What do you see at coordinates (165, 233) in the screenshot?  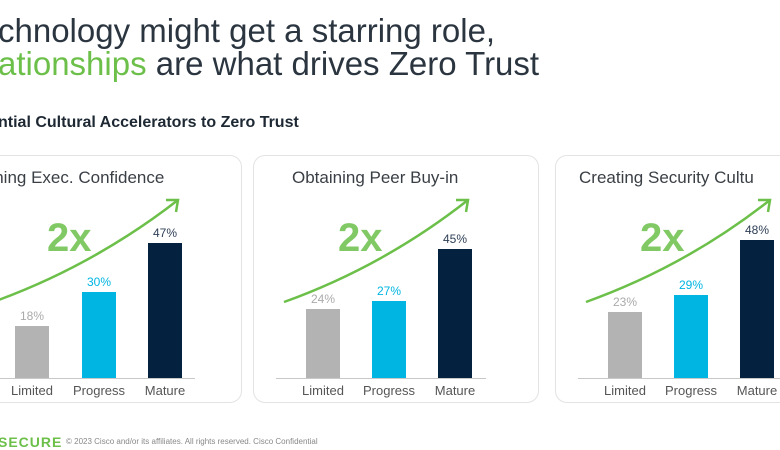 I see `data-label: 47%` at bounding box center [165, 233].